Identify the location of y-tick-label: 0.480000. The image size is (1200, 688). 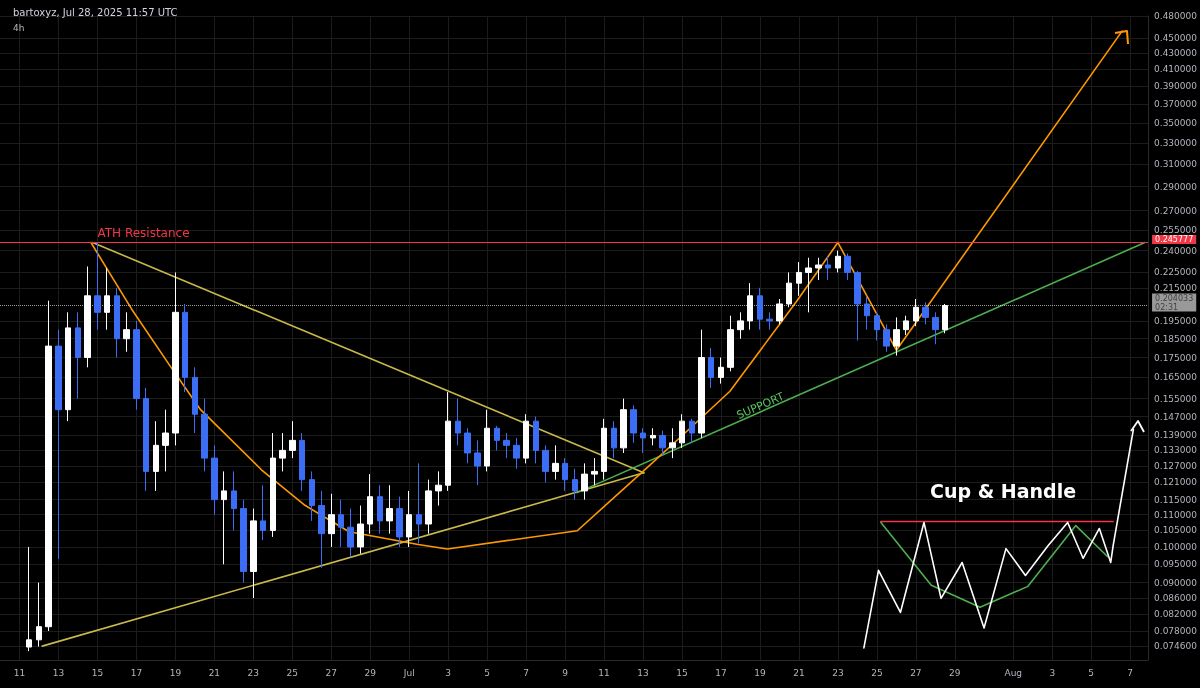
(1176, 16).